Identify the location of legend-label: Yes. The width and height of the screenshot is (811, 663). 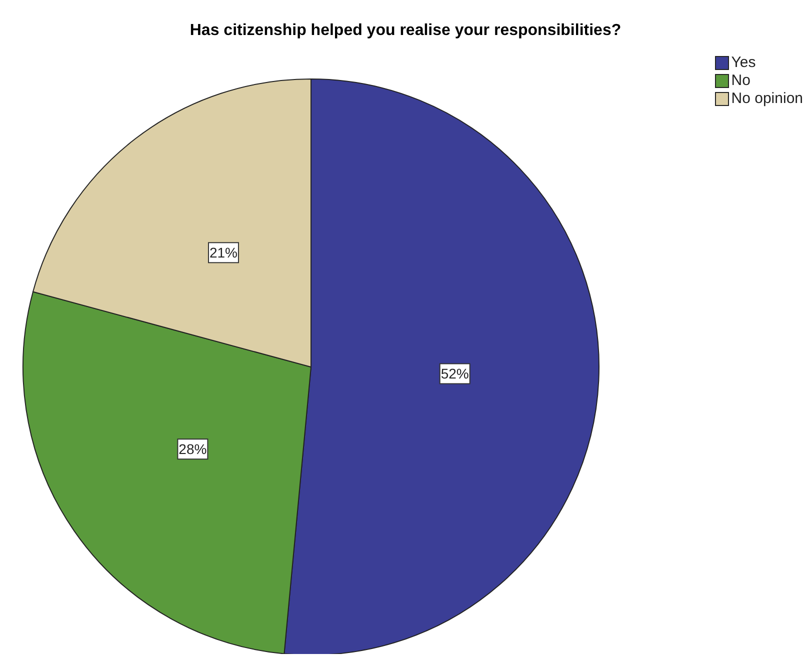
(743, 63).